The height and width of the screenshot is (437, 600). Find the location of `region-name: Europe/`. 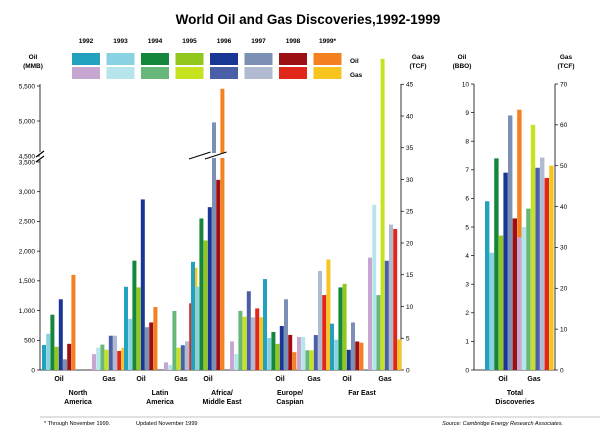

region-name: Europe/ is located at coordinates (290, 393).